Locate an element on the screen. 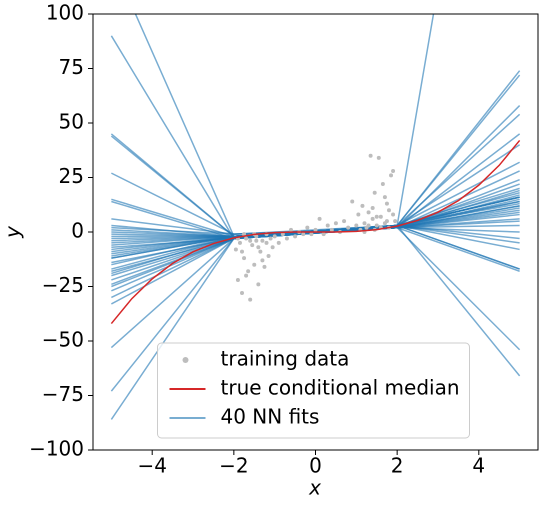 The height and width of the screenshot is (505, 545). legend-marker is located at coordinates (185, 360).